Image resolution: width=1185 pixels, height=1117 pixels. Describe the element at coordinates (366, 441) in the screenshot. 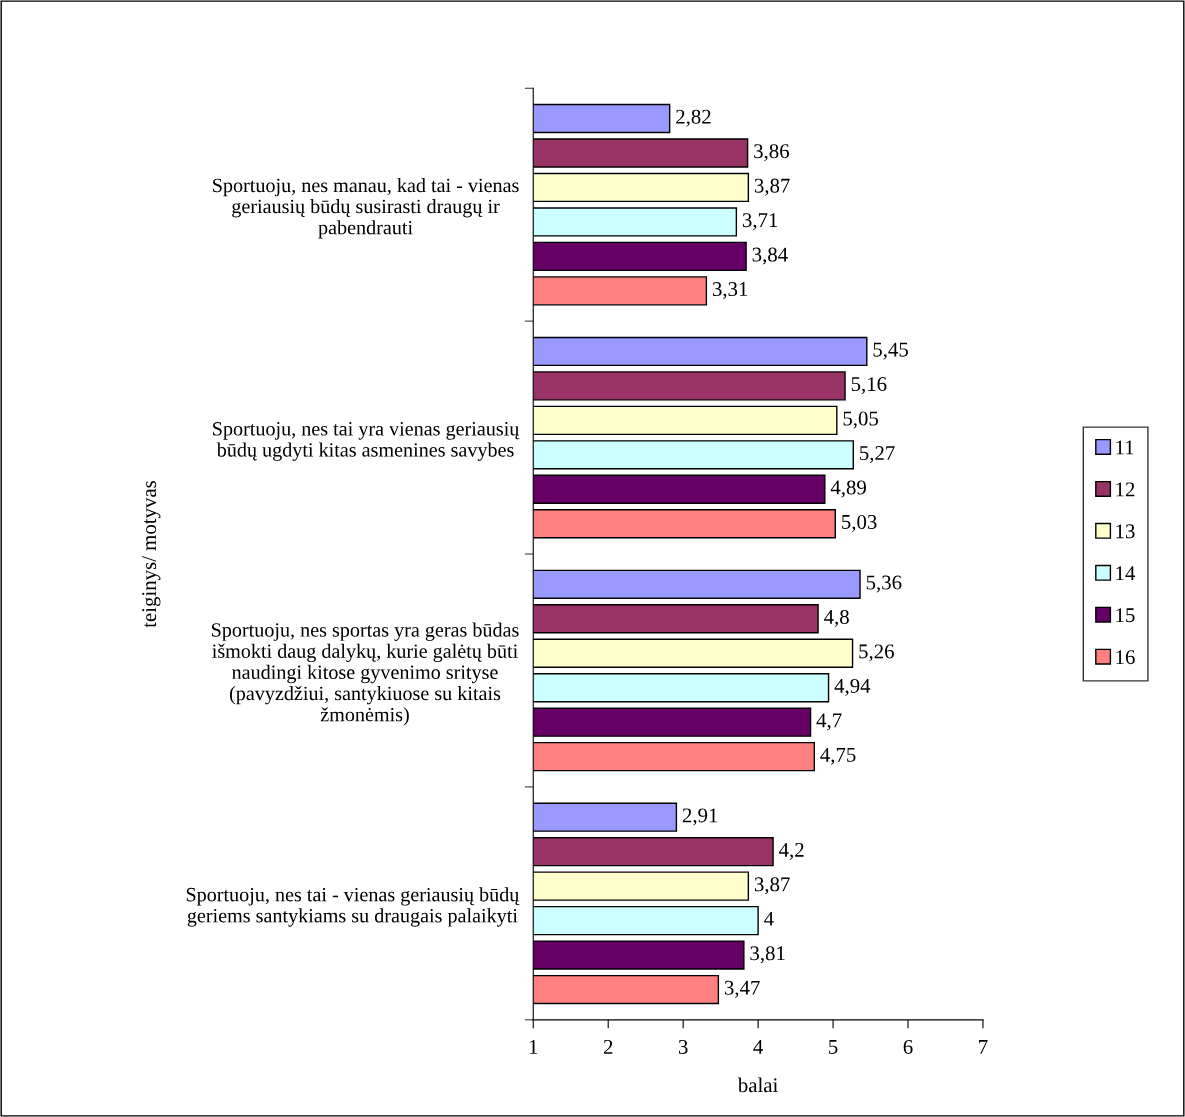

I see `y-tick-label: Sportuoju, nes tai yra vienas geriausių būdų ugdyti kitas asmenines savybes` at that location.